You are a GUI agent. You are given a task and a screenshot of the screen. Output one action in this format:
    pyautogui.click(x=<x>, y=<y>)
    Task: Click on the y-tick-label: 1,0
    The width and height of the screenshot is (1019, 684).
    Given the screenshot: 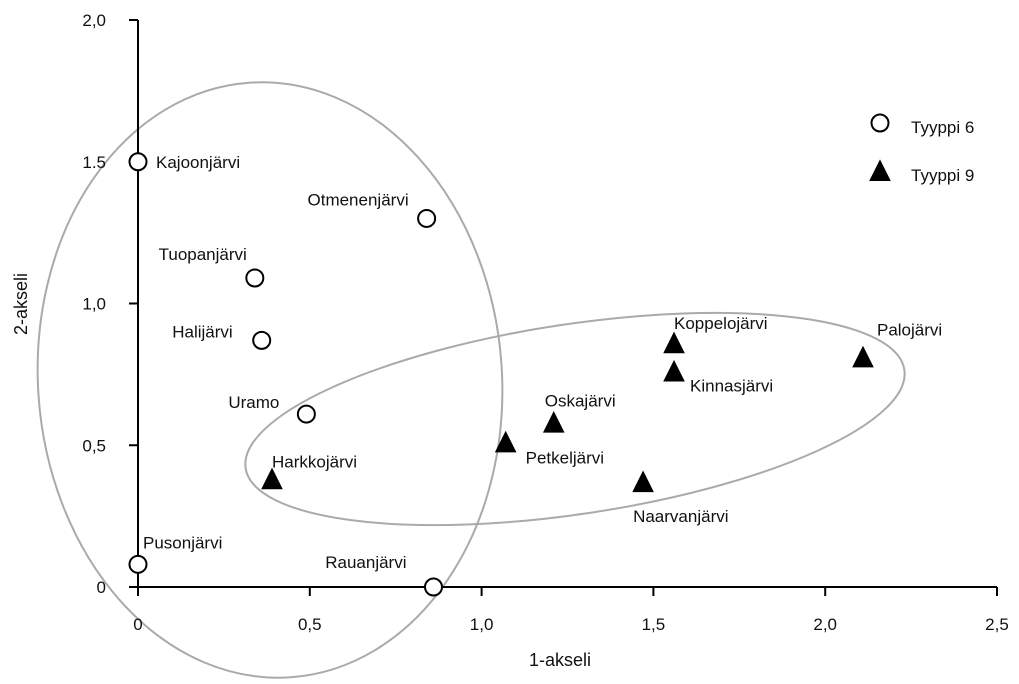 What is the action you would take?
    pyautogui.click(x=94, y=304)
    